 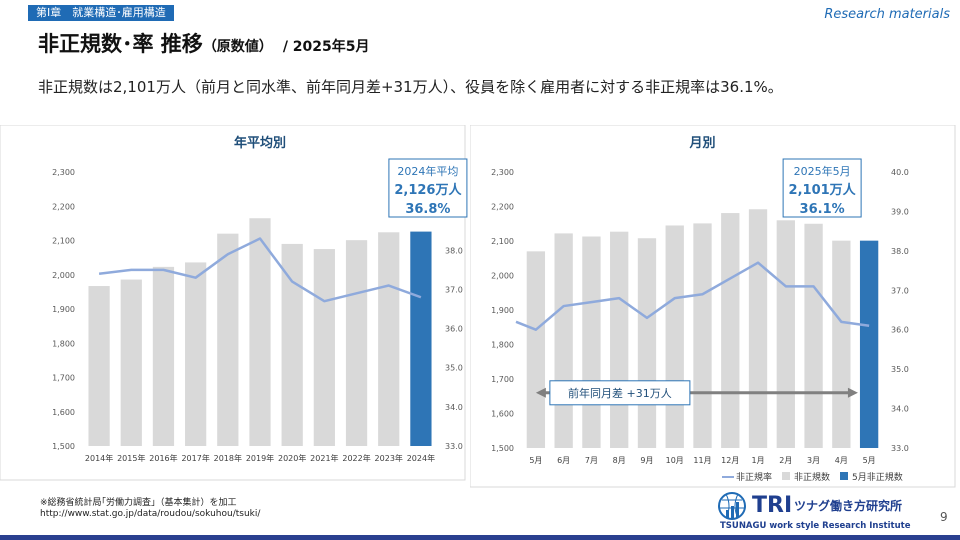 I want to click on y-right-tick-label: 40.0, so click(x=900, y=172).